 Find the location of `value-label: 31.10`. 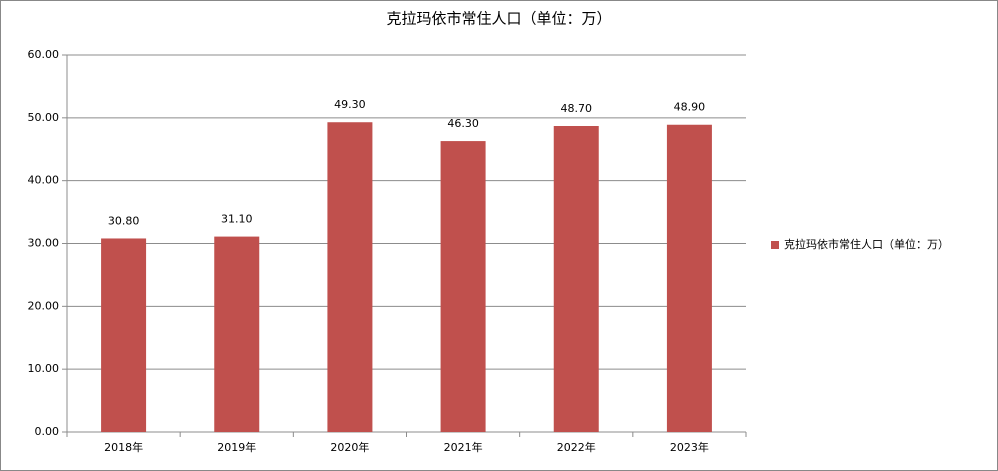

value-label: 31.10 is located at coordinates (237, 219).